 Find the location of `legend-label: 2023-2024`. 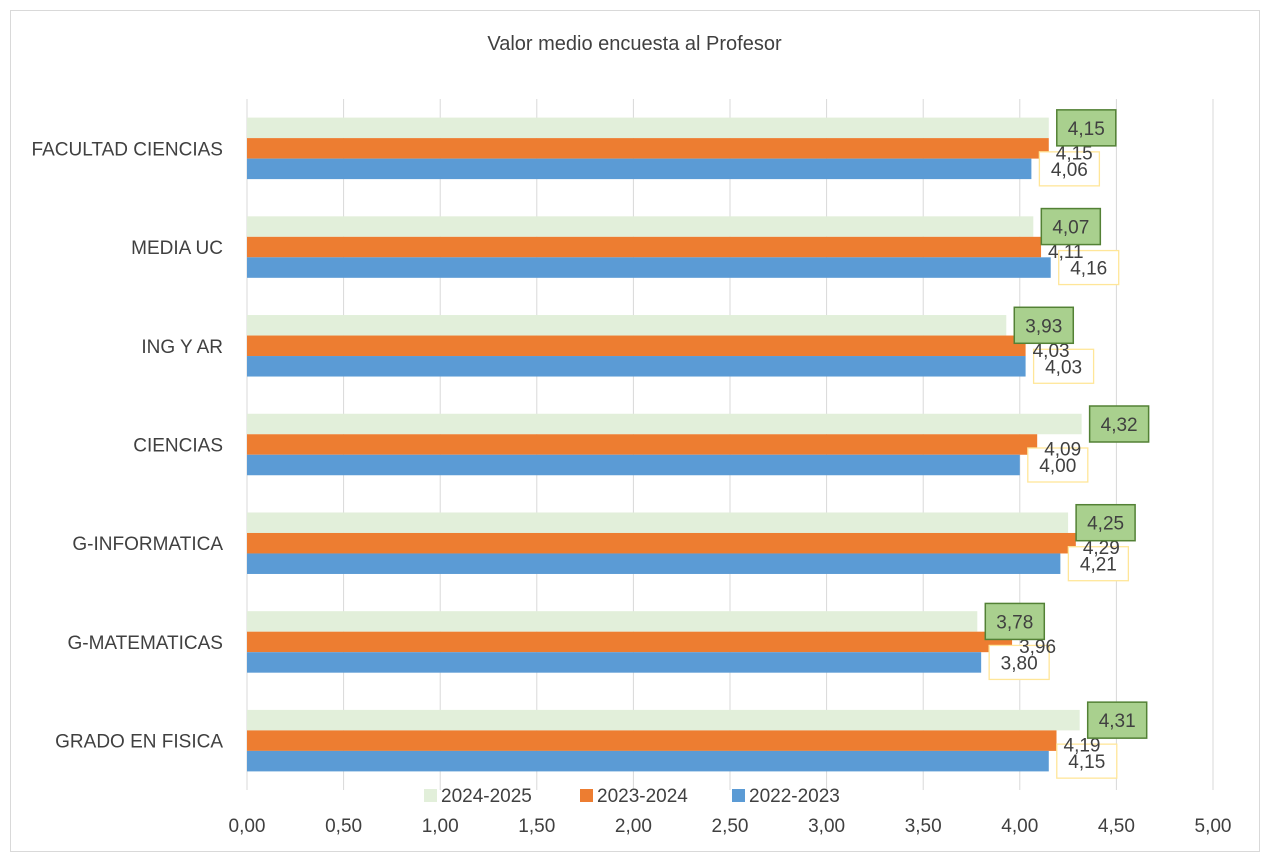

legend-label: 2023-2024 is located at coordinates (642, 796).